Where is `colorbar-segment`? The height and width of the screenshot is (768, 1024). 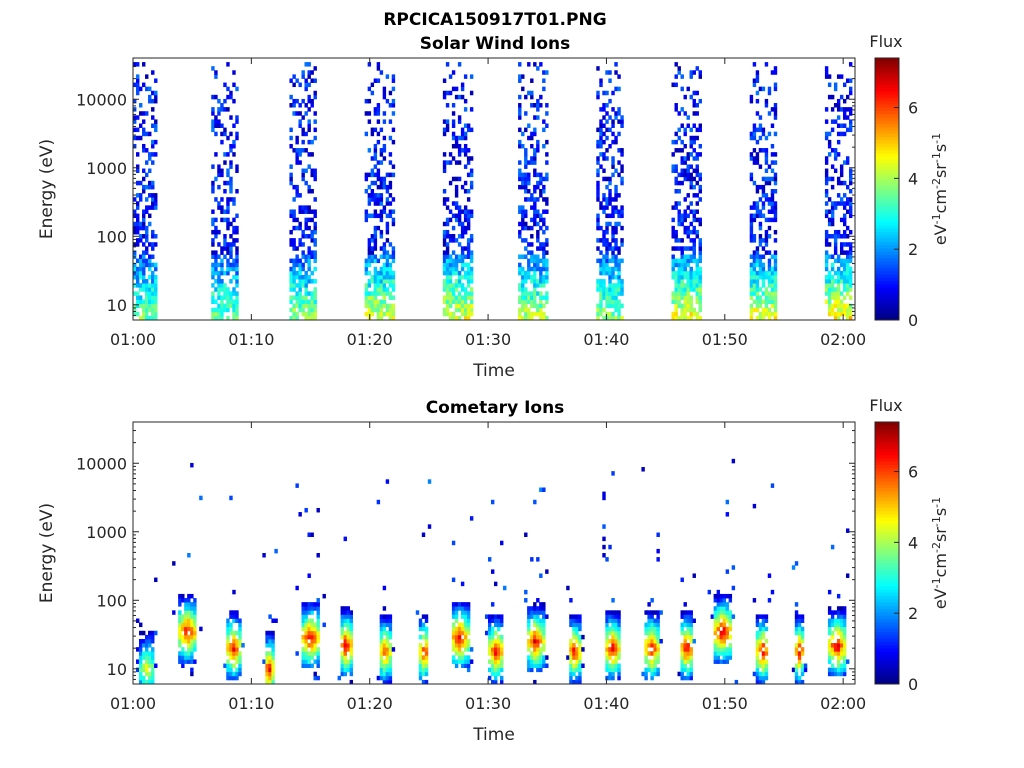 colorbar-segment is located at coordinates (887, 246).